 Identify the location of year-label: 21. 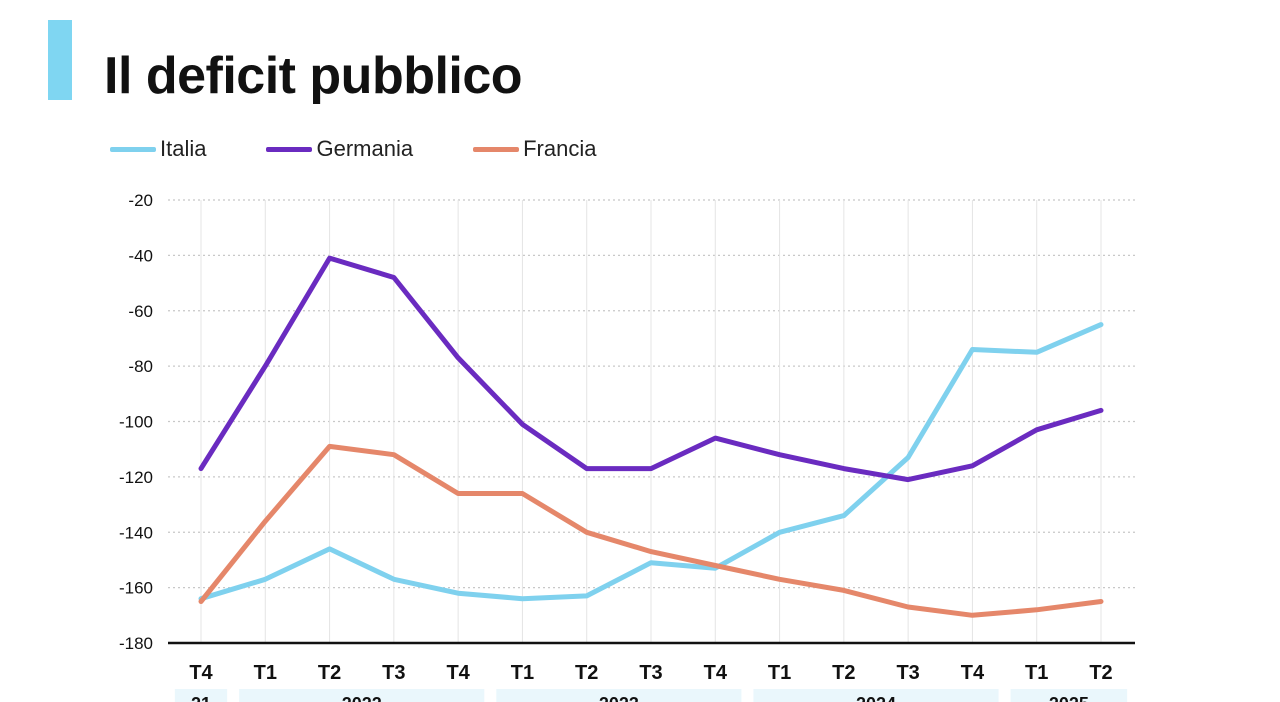
(201, 698).